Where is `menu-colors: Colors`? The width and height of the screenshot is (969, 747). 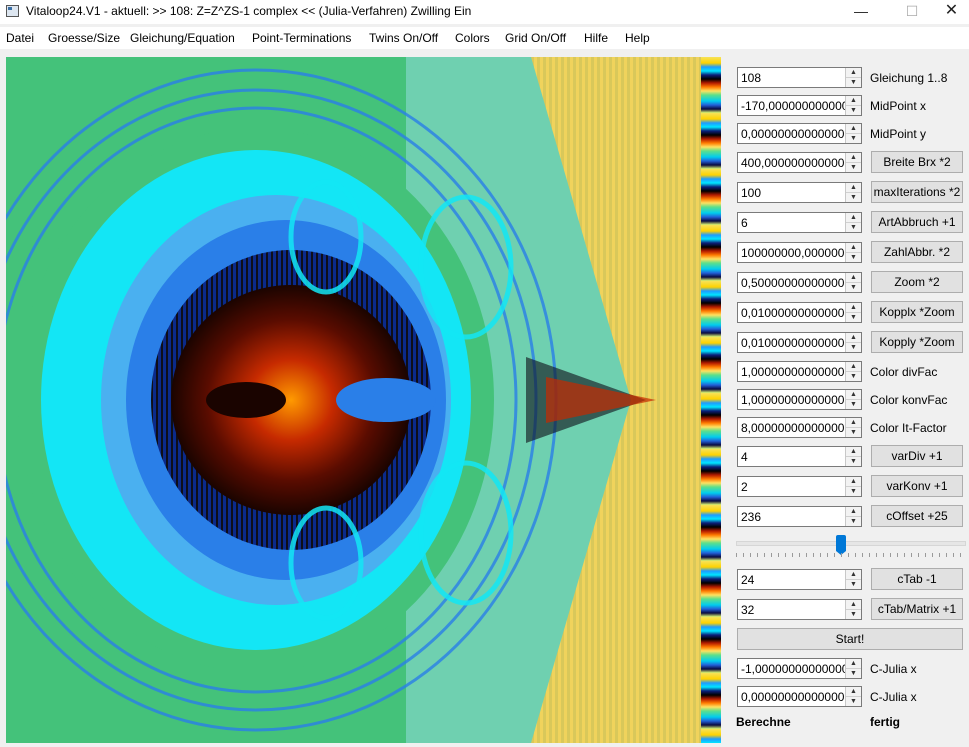
menu-colors: Colors is located at coordinates (472, 38).